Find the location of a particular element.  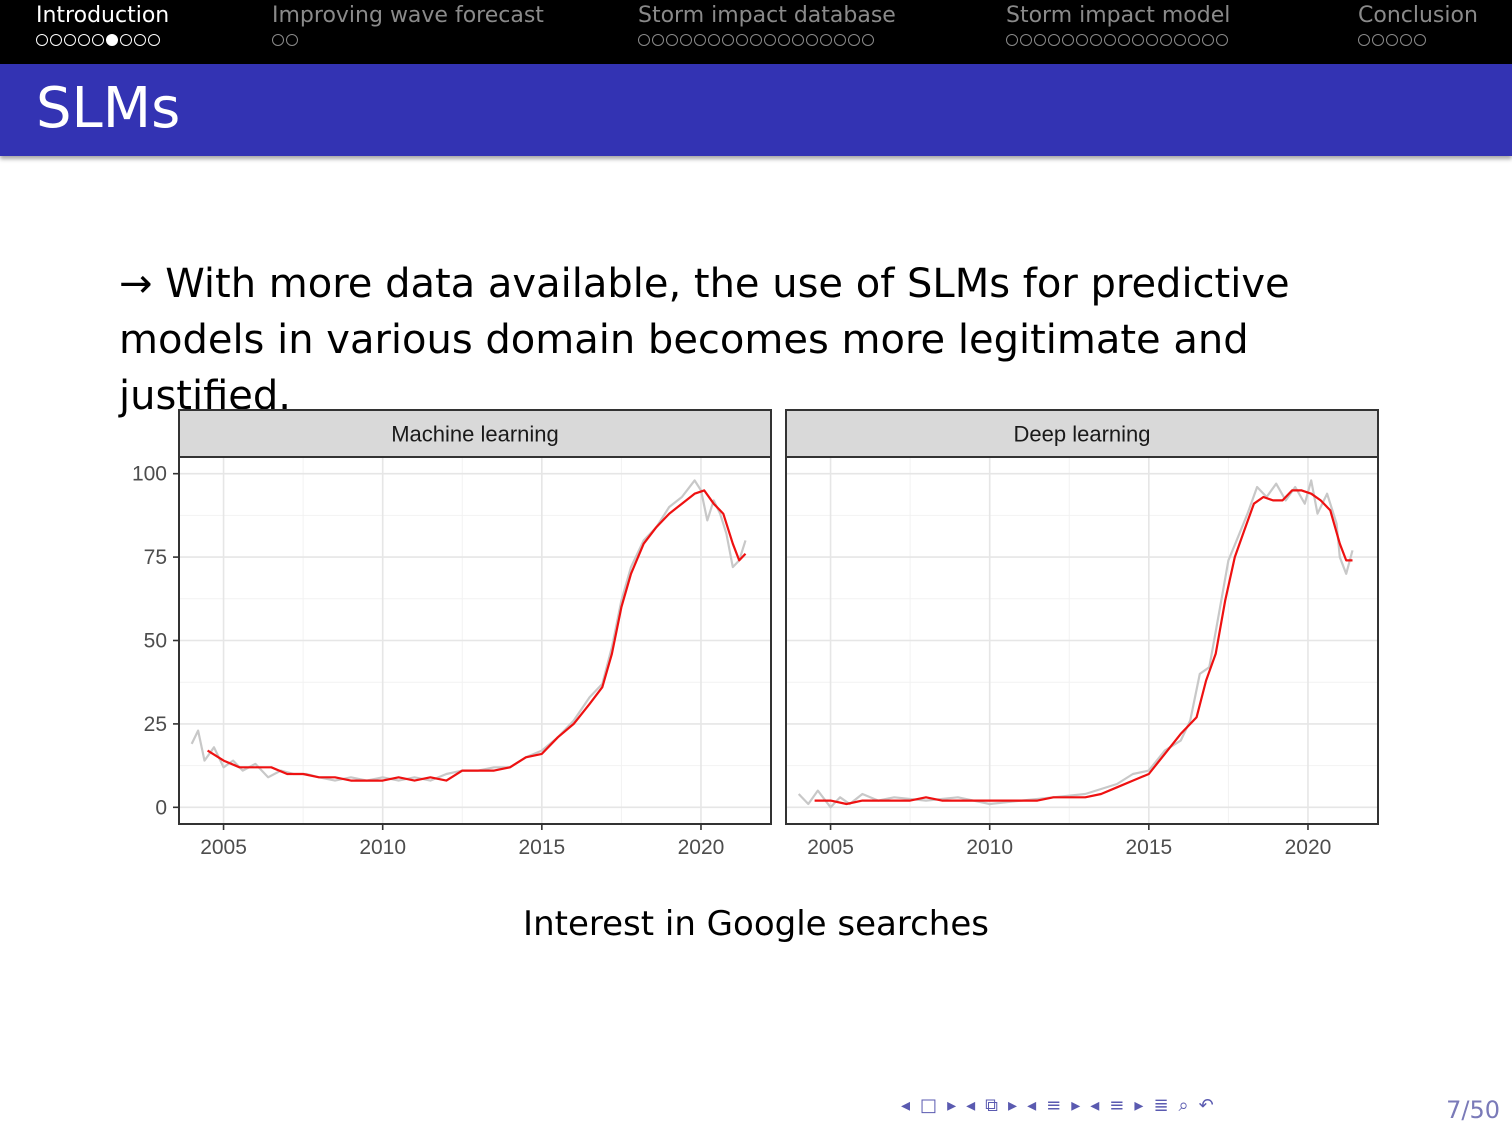

nav-prev-section-icon: ◂ is located at coordinates (1032, 1105).